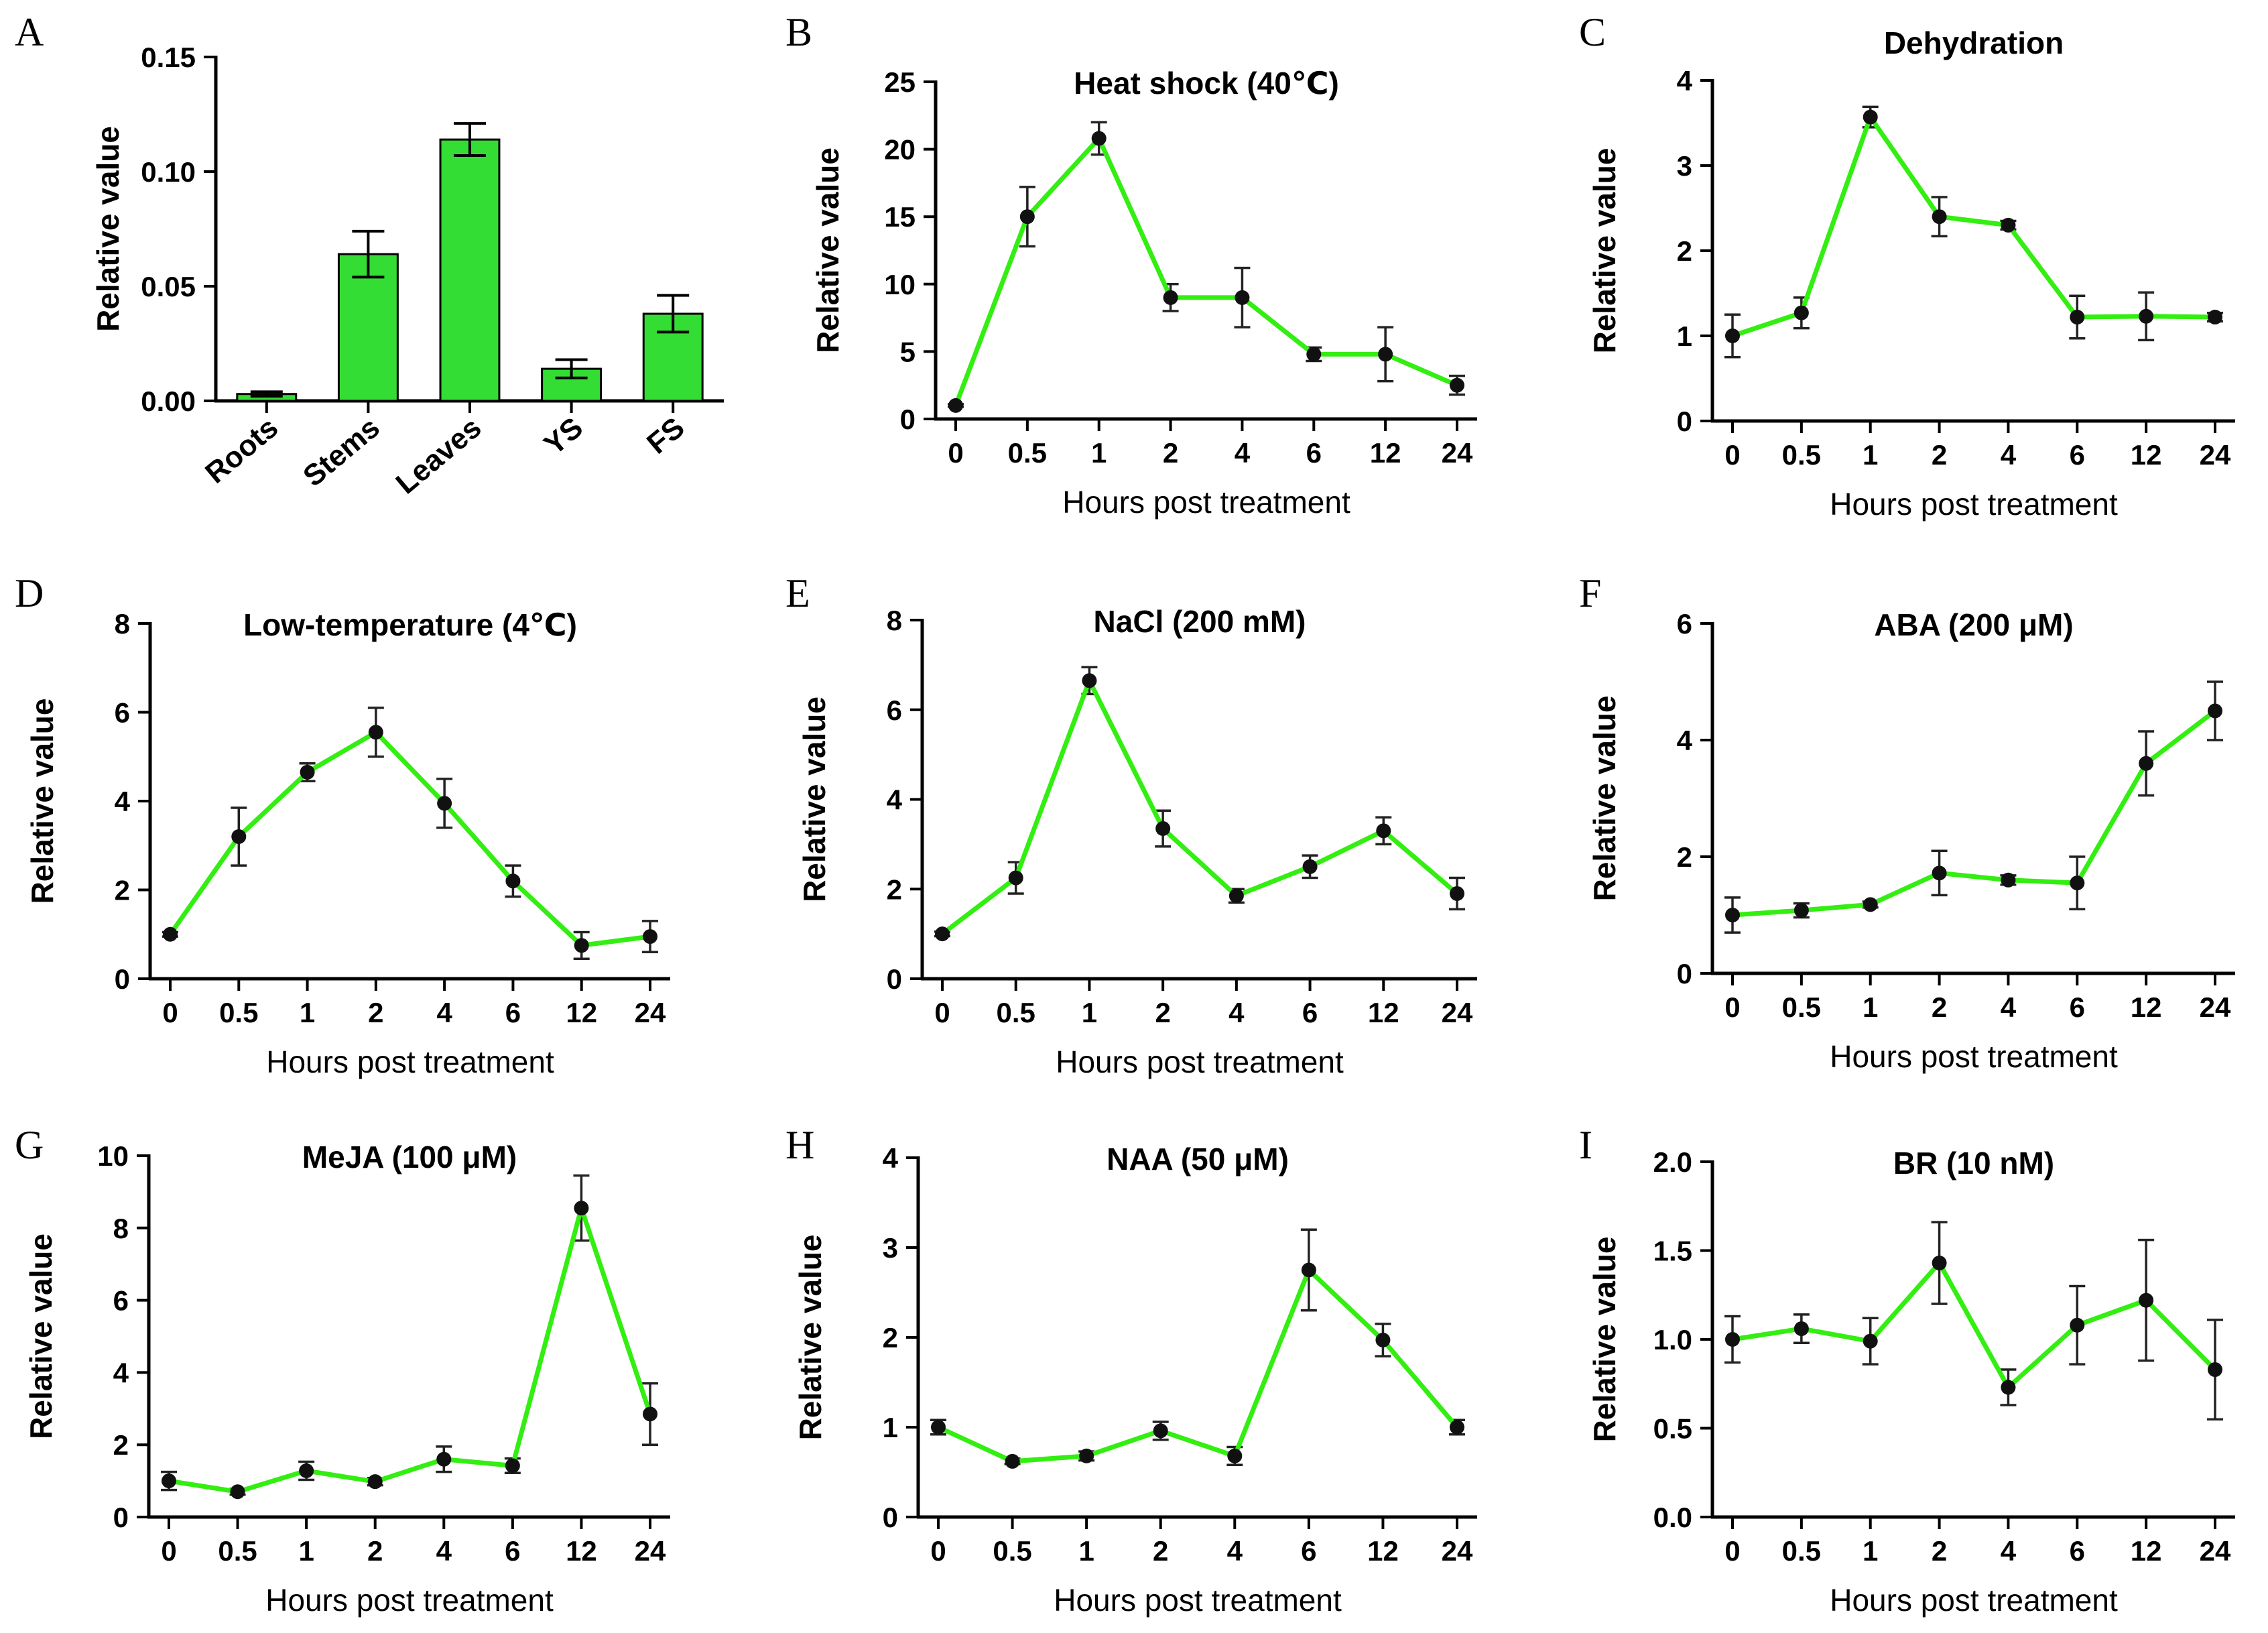 The width and height of the screenshot is (2268, 1633). I want to click on y-tick-label: 1, so click(891, 1427).